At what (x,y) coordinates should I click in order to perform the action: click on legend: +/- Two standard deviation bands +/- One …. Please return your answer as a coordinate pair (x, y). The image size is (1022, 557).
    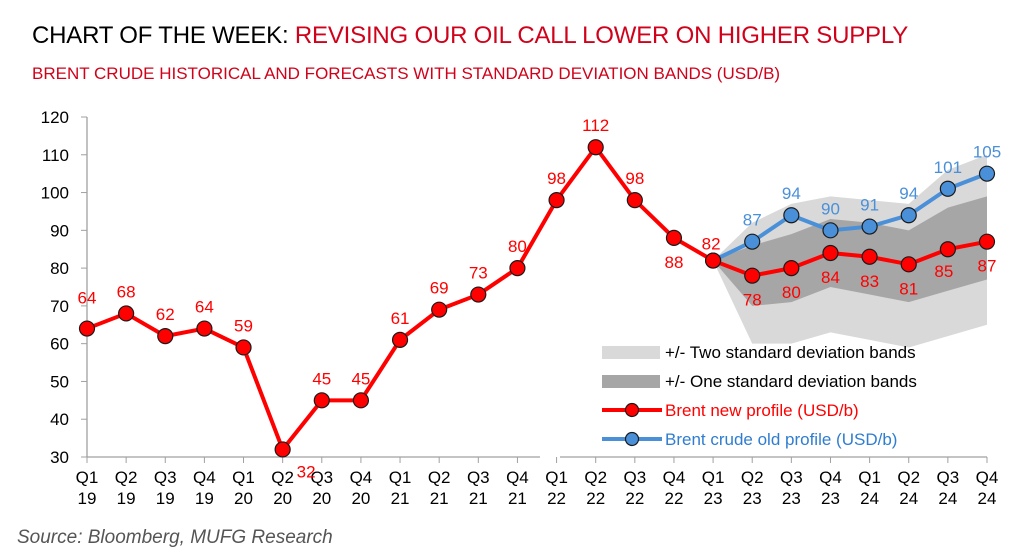
    Looking at the image, I should click on (759, 396).